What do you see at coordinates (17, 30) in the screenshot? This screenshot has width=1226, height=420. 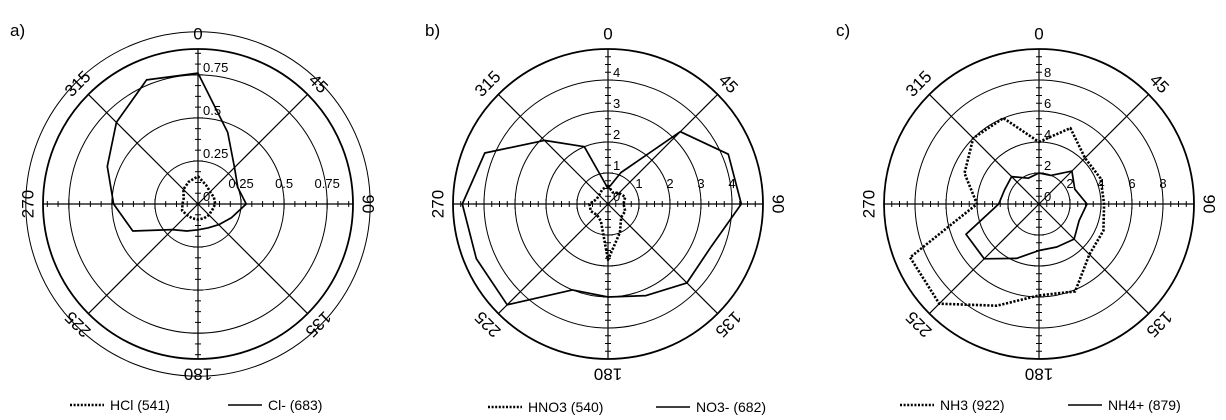 I see `panel-label: a)` at bounding box center [17, 30].